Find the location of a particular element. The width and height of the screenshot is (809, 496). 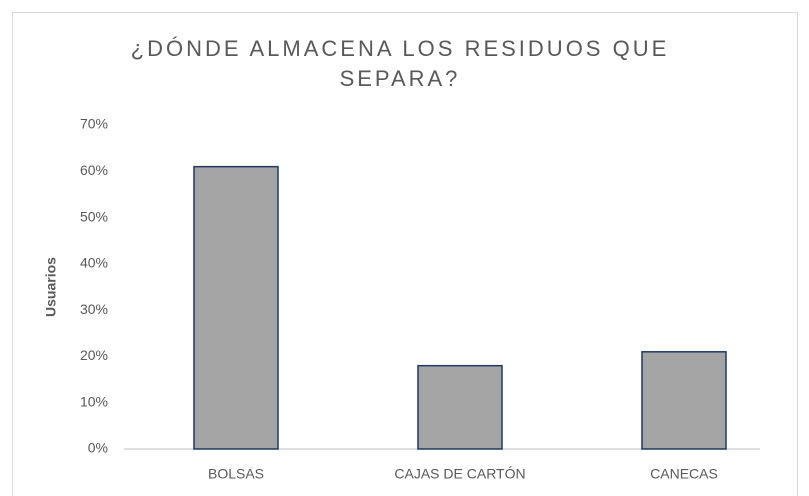

y-tick-label: 30% is located at coordinates (94, 309).